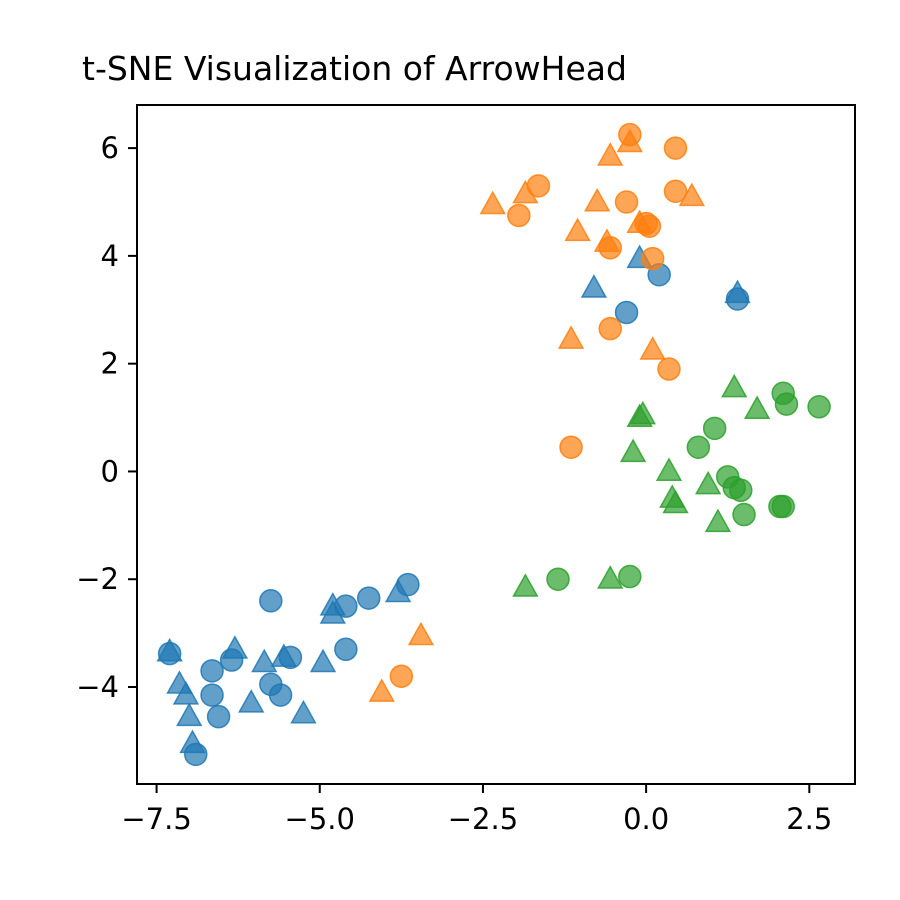 This screenshot has height=900, width=900. I want to click on y-axis-ticks: −4 −2 0 2 4 6, so click(106, 417).